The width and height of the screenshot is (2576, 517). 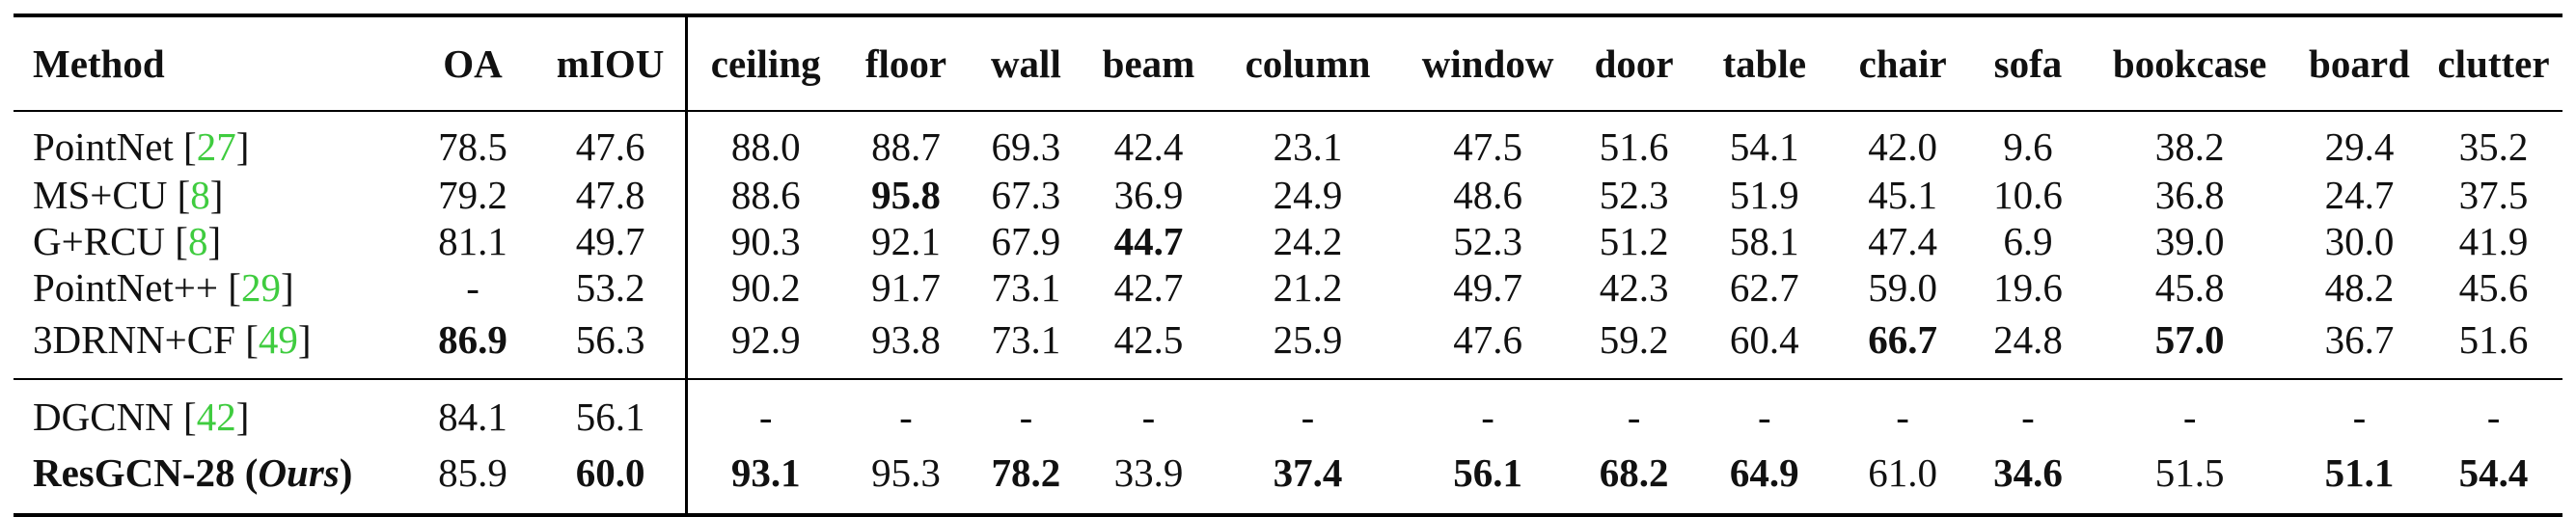 What do you see at coordinates (764, 287) in the screenshot?
I see `value-cell-ceiling: 90.2` at bounding box center [764, 287].